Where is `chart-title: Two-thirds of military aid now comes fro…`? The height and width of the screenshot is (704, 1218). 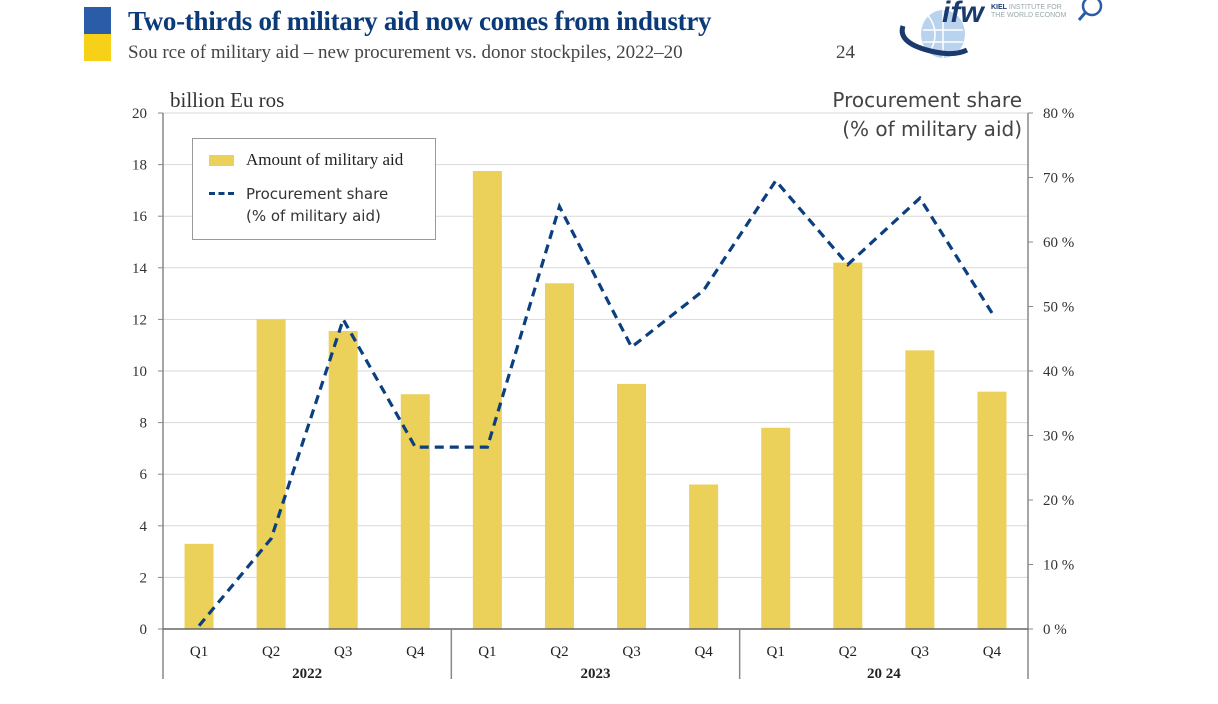
chart-title: Two-thirds of military aid now comes fro… is located at coordinates (420, 21).